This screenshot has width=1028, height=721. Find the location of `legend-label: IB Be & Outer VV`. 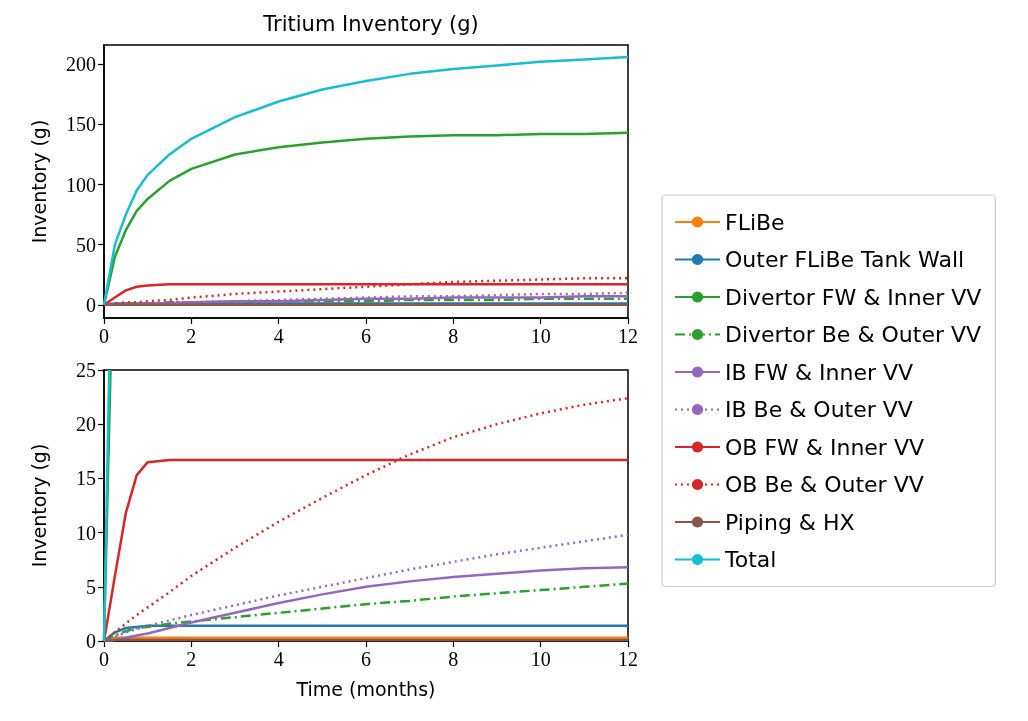

legend-label: IB Be & Outer VV is located at coordinates (819, 409).